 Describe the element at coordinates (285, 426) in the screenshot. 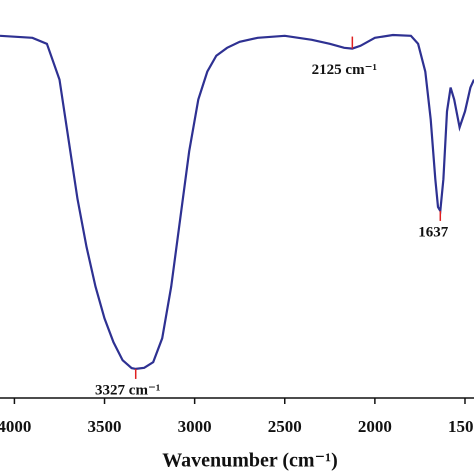

I see `x-tick-label: 2500` at that location.